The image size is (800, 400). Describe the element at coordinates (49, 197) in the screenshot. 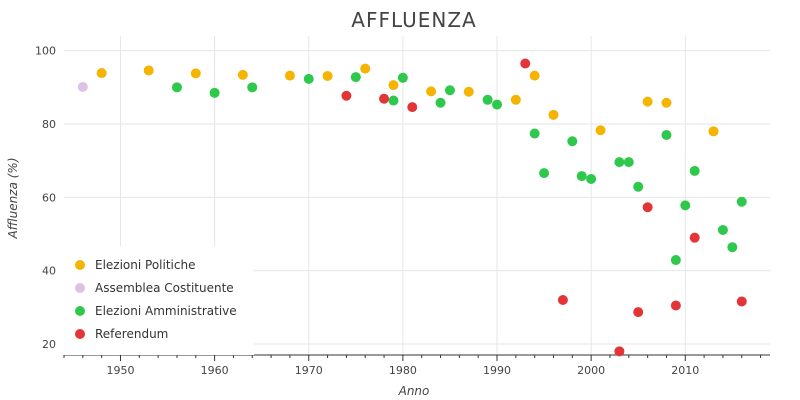

I see `y-tick-label: 60` at that location.